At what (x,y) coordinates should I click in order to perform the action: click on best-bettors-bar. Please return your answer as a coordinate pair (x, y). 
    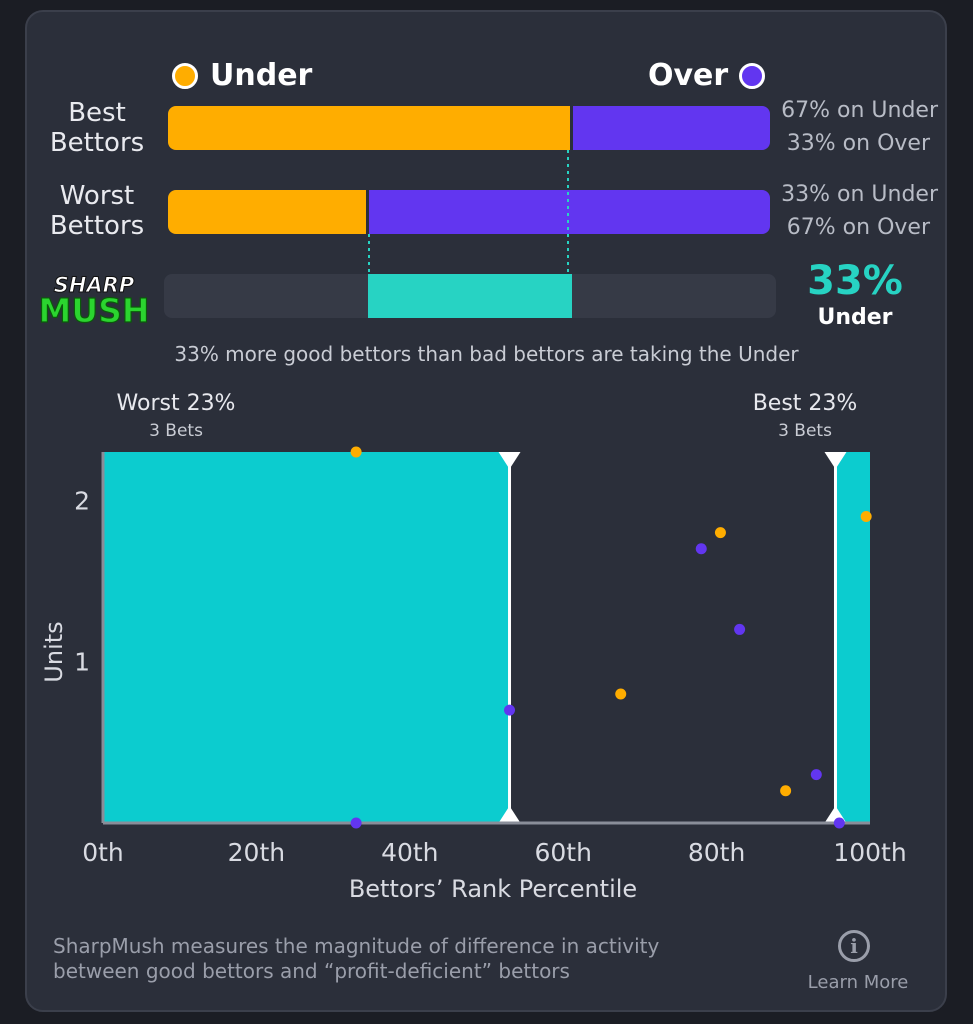
    Looking at the image, I should click on (469, 128).